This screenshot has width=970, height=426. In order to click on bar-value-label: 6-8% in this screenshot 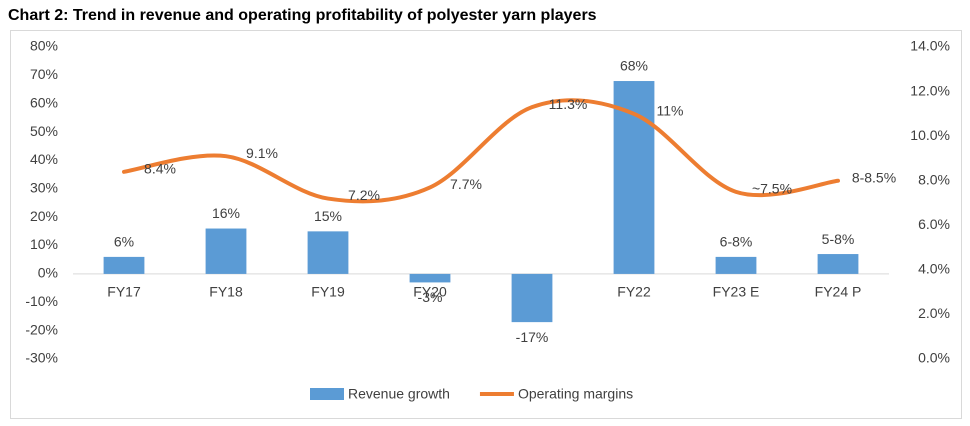, I will do `click(736, 242)`.